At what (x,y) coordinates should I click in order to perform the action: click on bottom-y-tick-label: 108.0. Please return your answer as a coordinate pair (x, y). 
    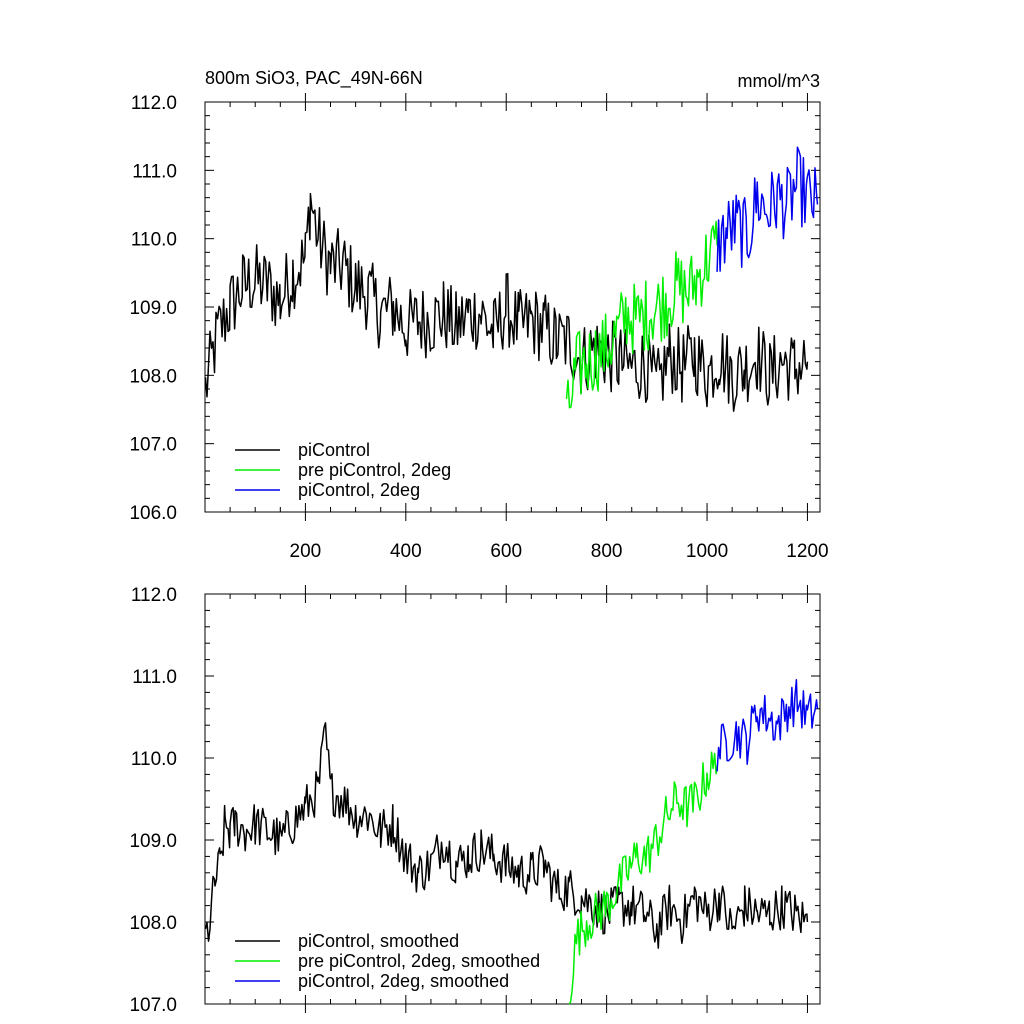
    Looking at the image, I should click on (153, 923).